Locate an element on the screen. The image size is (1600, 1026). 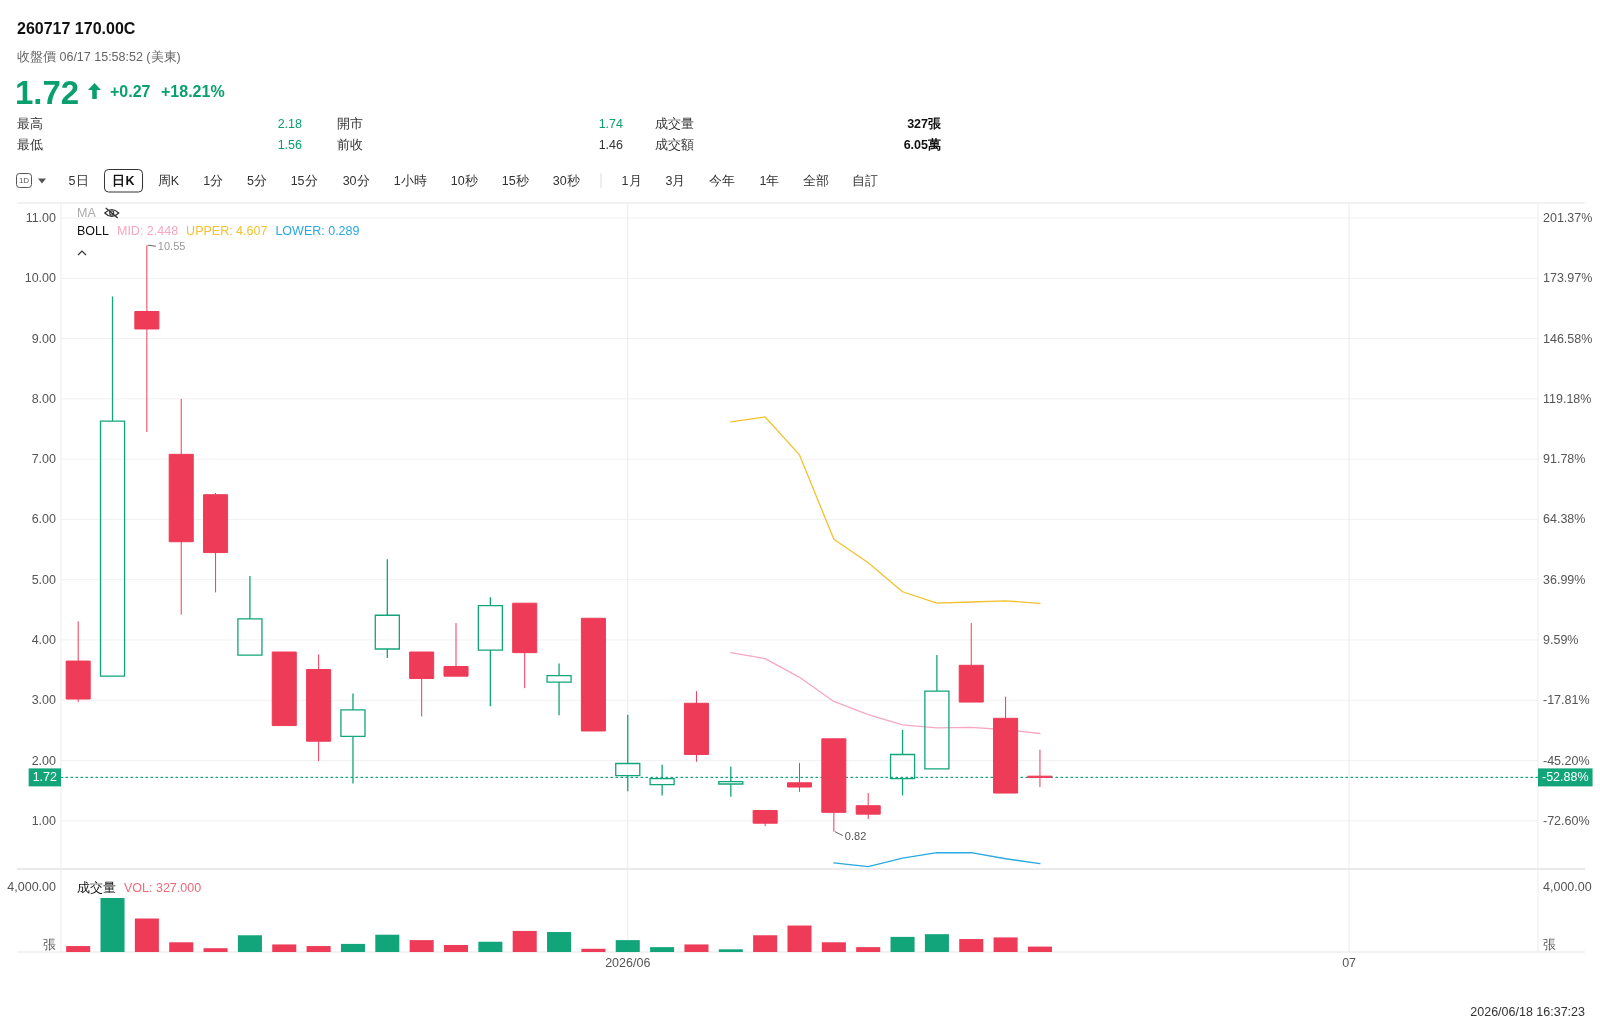
x-tick-label: 2026/06 is located at coordinates (628, 963).